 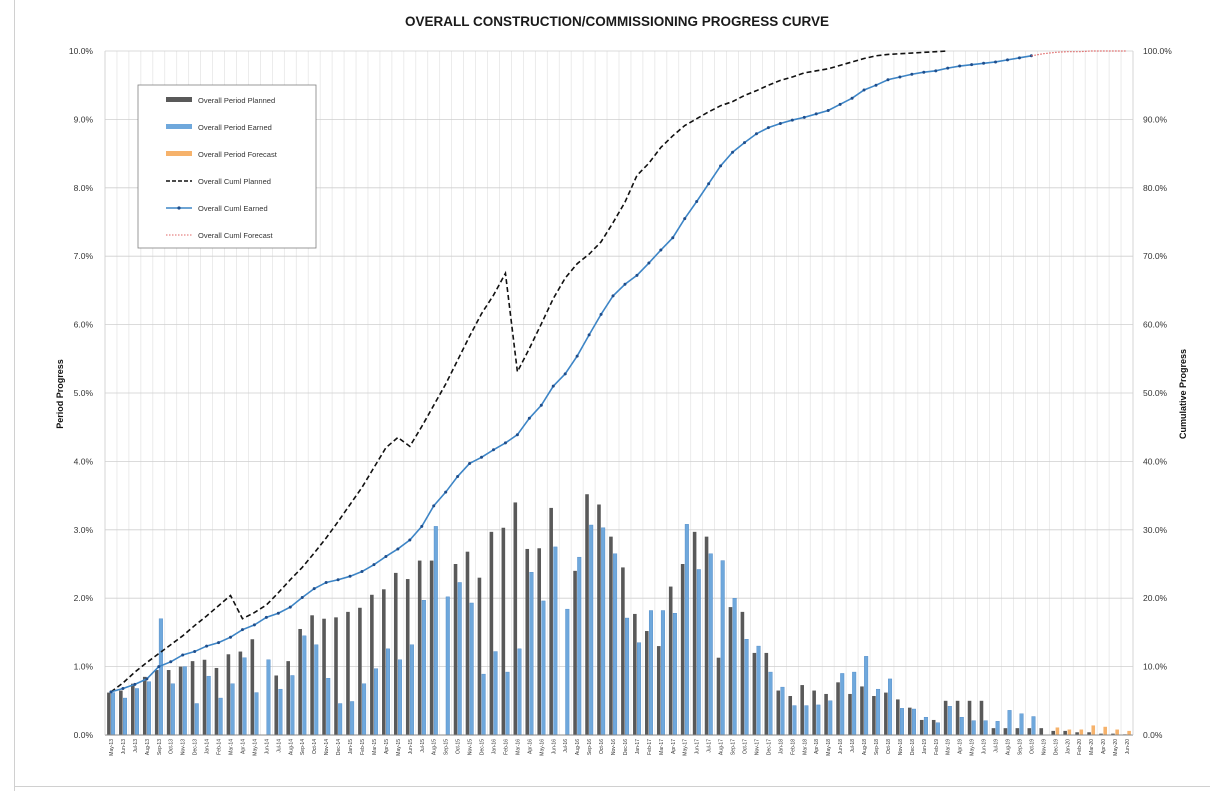 What do you see at coordinates (208, 747) in the screenshot?
I see `x-tick-label: Jan-14` at bounding box center [208, 747].